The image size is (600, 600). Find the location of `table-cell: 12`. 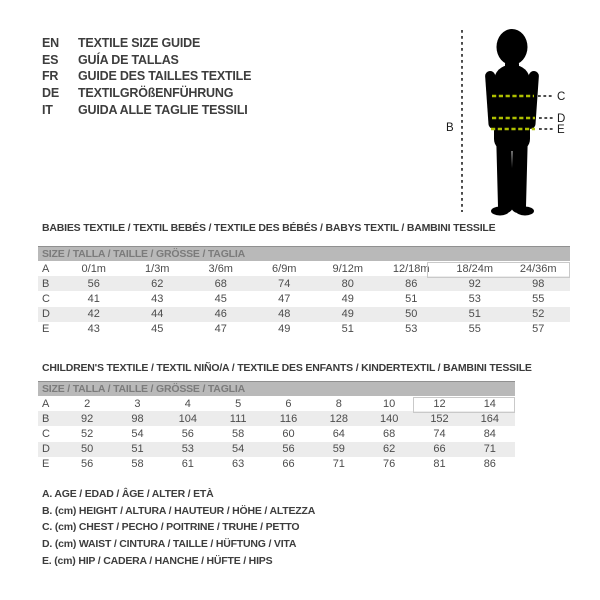

table-cell: 12 is located at coordinates (439, 403).